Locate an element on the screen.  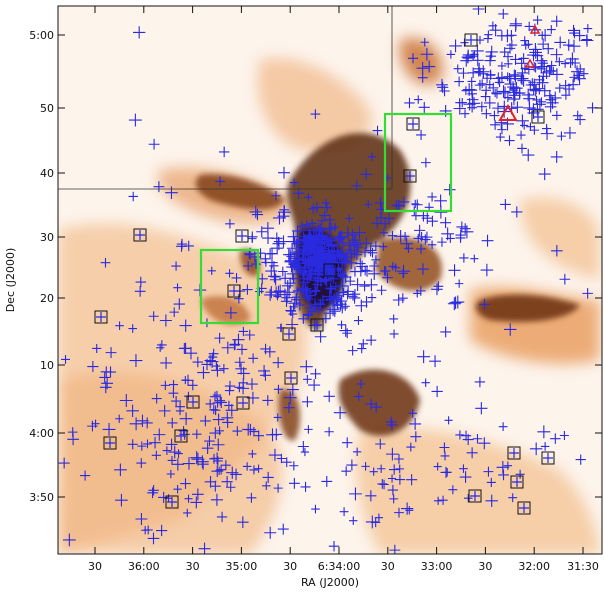
y-tick-label: 5:00 is located at coordinates (41, 35).